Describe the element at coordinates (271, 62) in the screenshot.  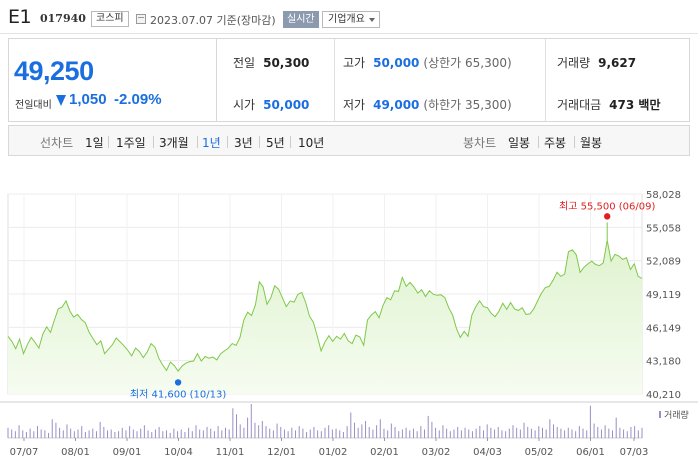
I see `stat-prev-close: 전일 50,300` at that location.